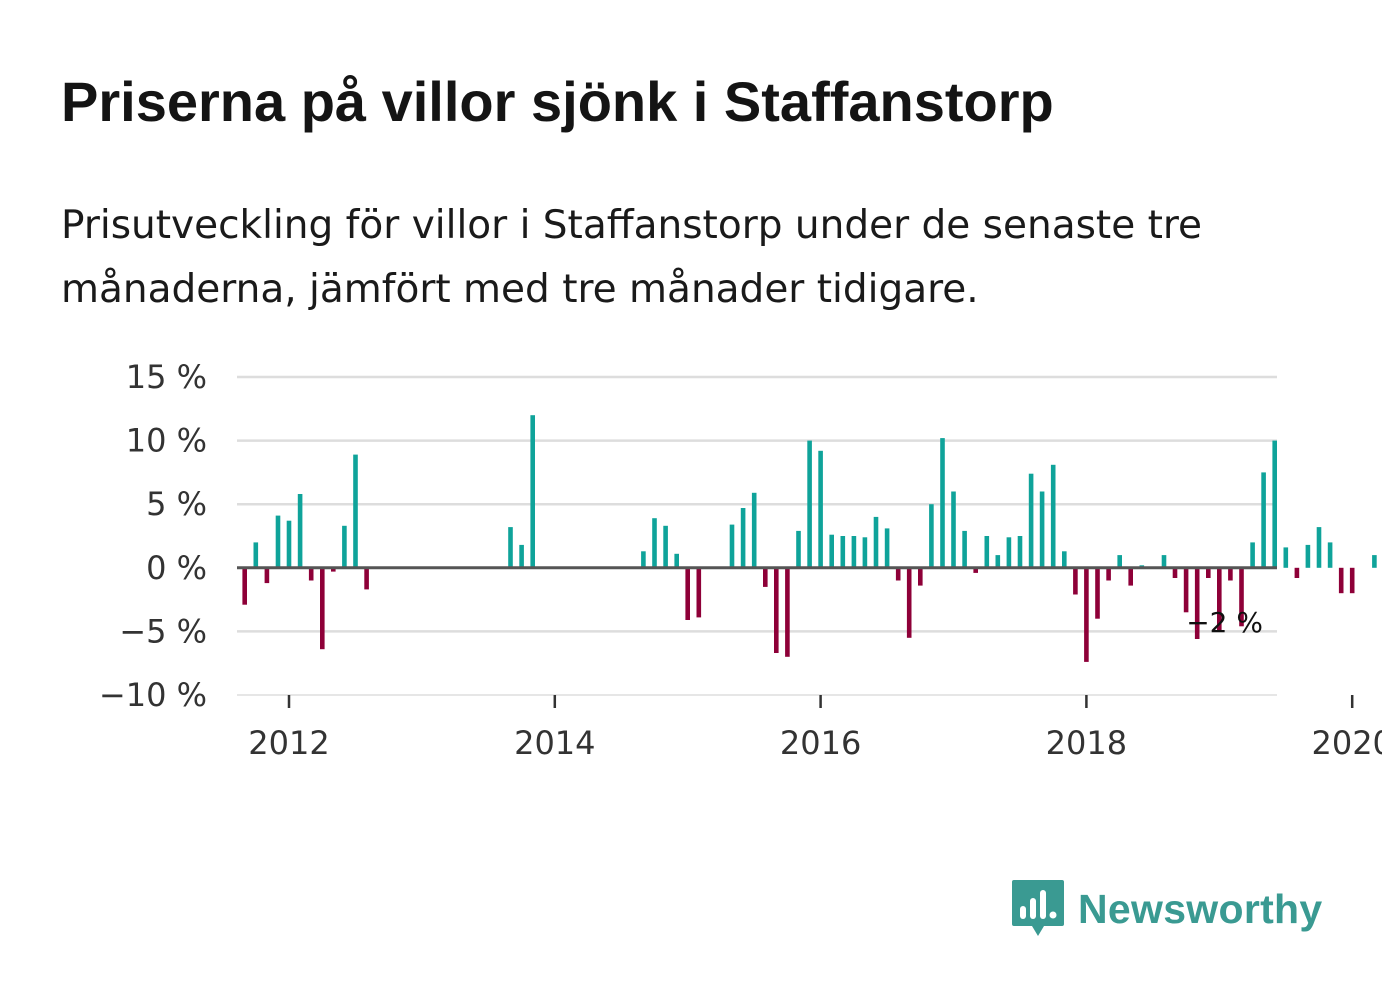 The image size is (1382, 999). Describe the element at coordinates (166, 377) in the screenshot. I see `y-tick-label: 15 %` at that location.